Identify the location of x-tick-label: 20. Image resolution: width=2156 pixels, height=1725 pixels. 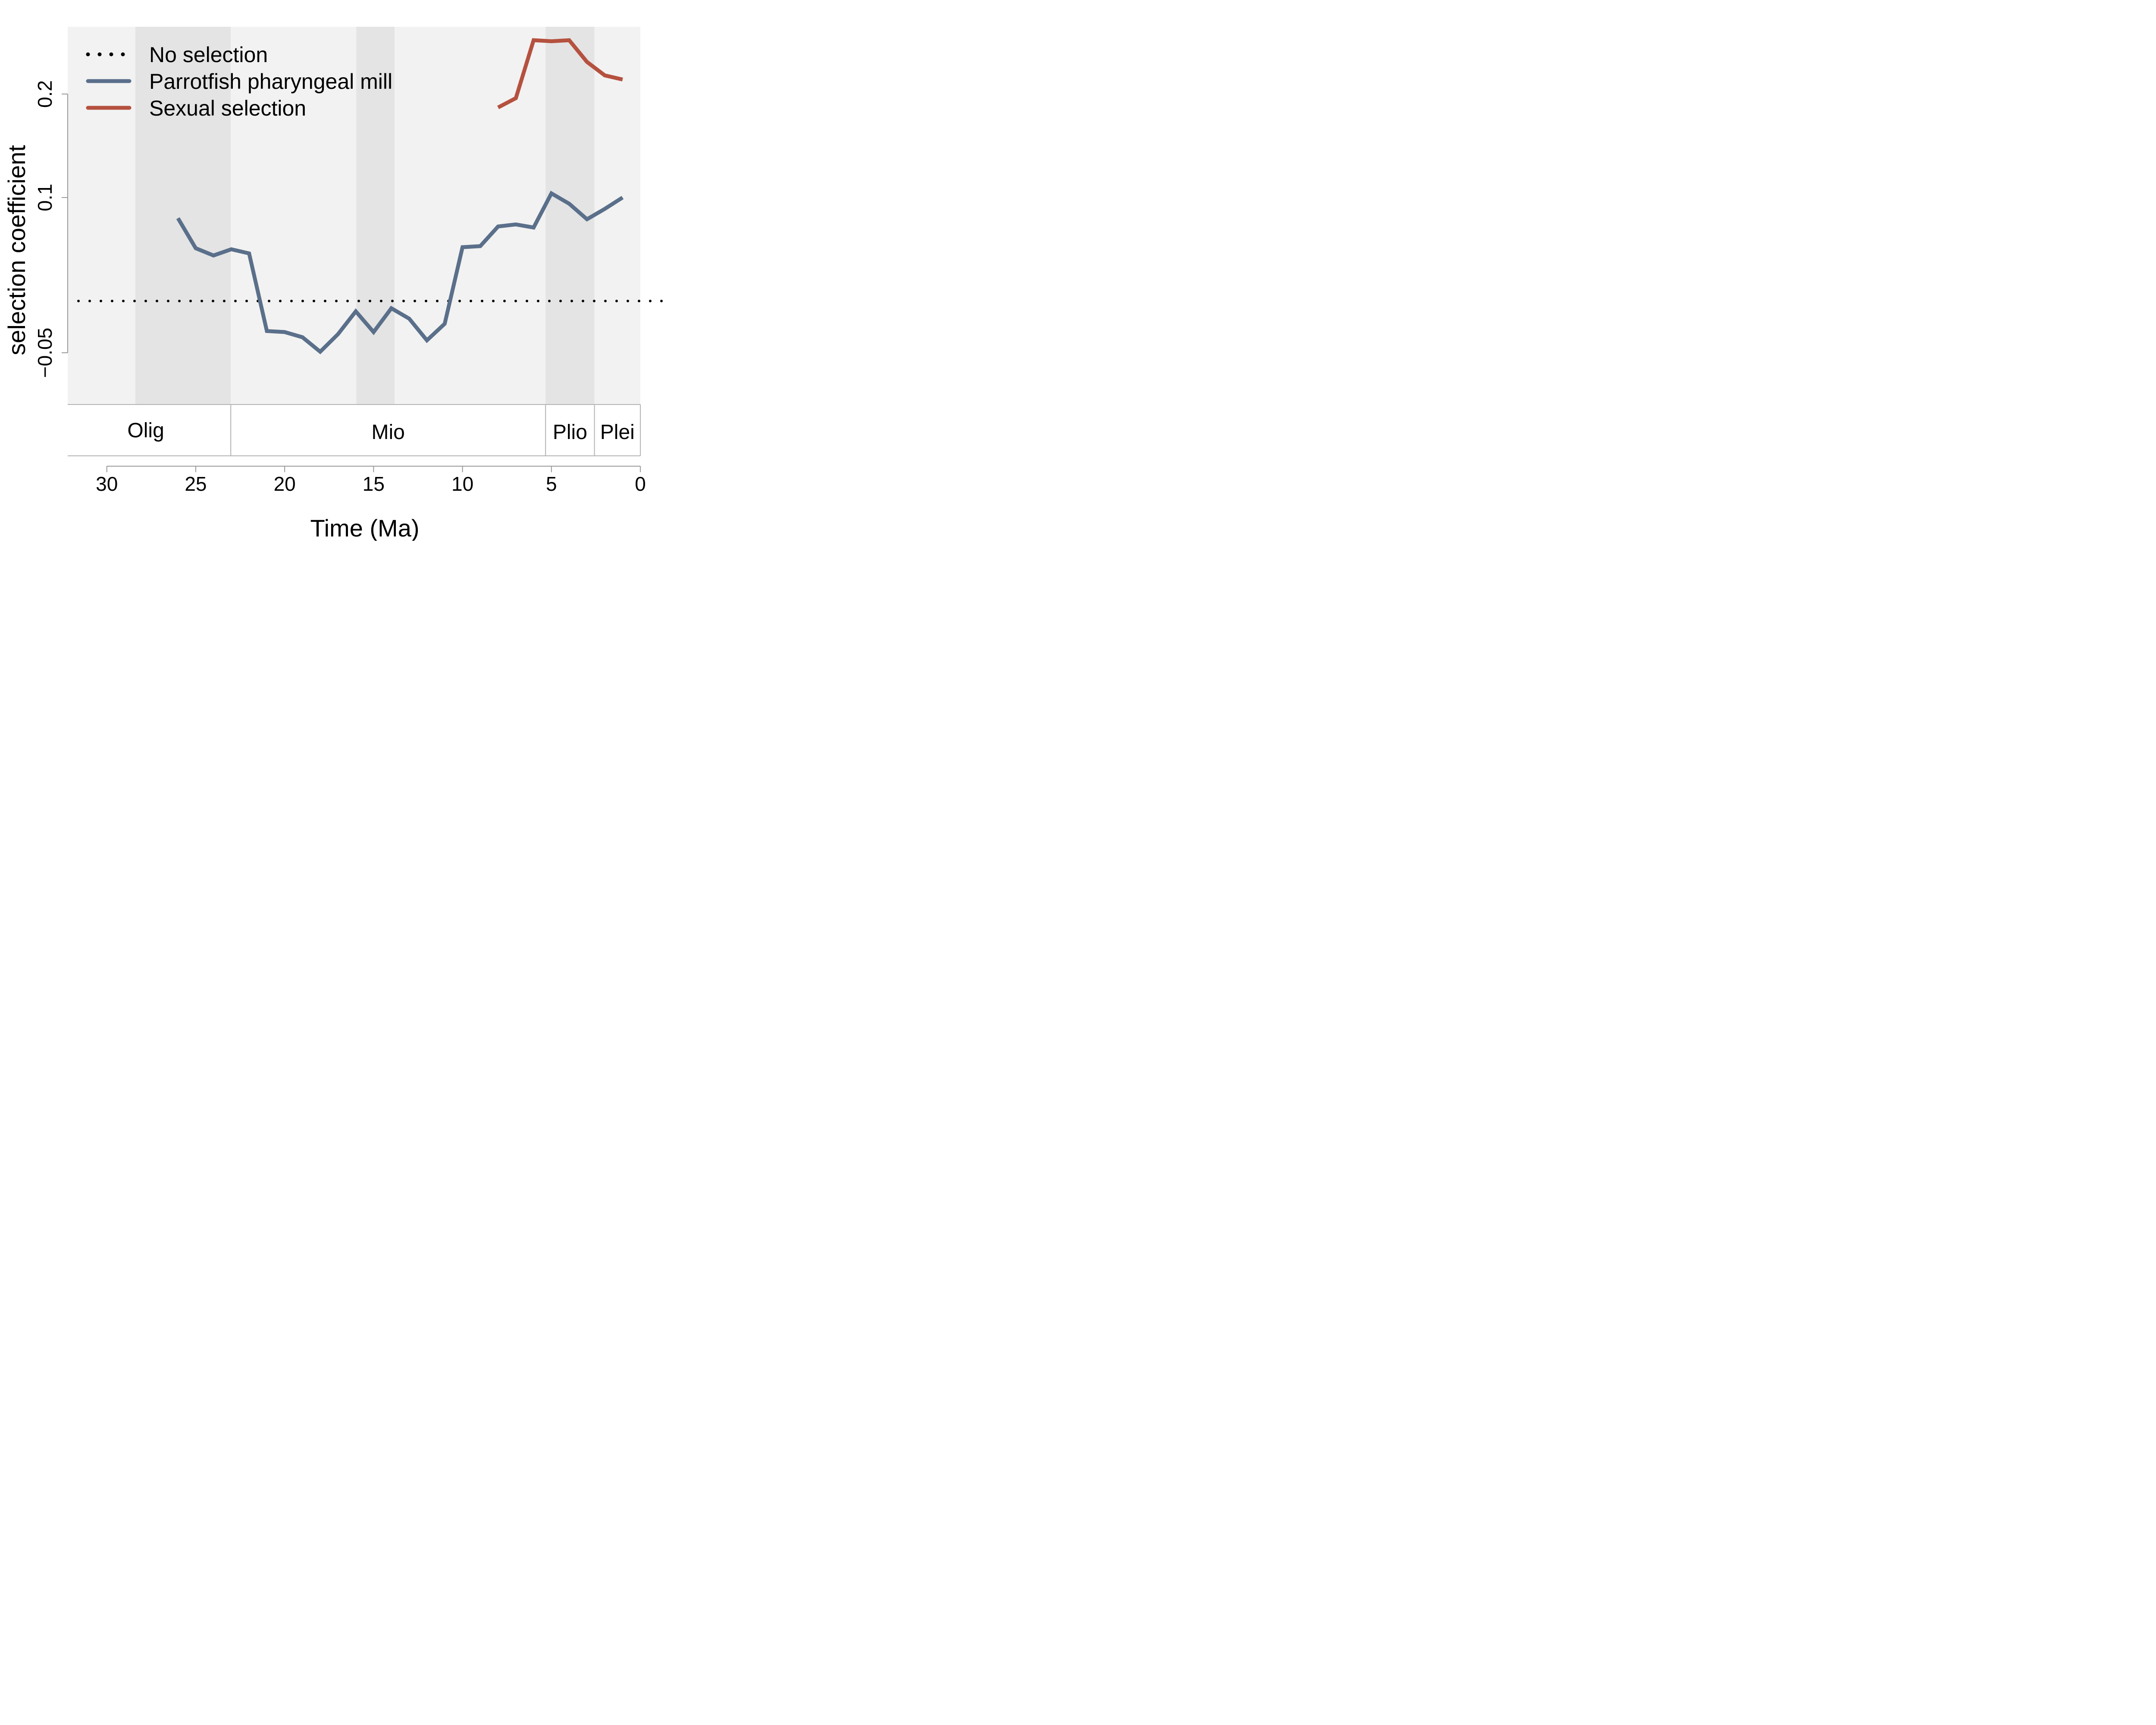
(285, 484).